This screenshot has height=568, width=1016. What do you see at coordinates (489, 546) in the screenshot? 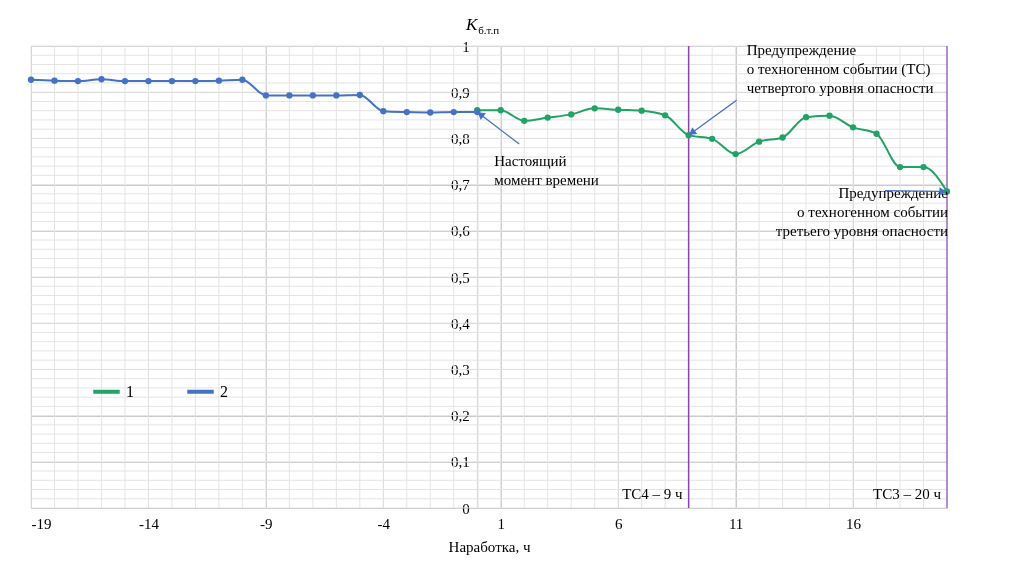
I see `x-axis-title: Наработка, ч` at bounding box center [489, 546].